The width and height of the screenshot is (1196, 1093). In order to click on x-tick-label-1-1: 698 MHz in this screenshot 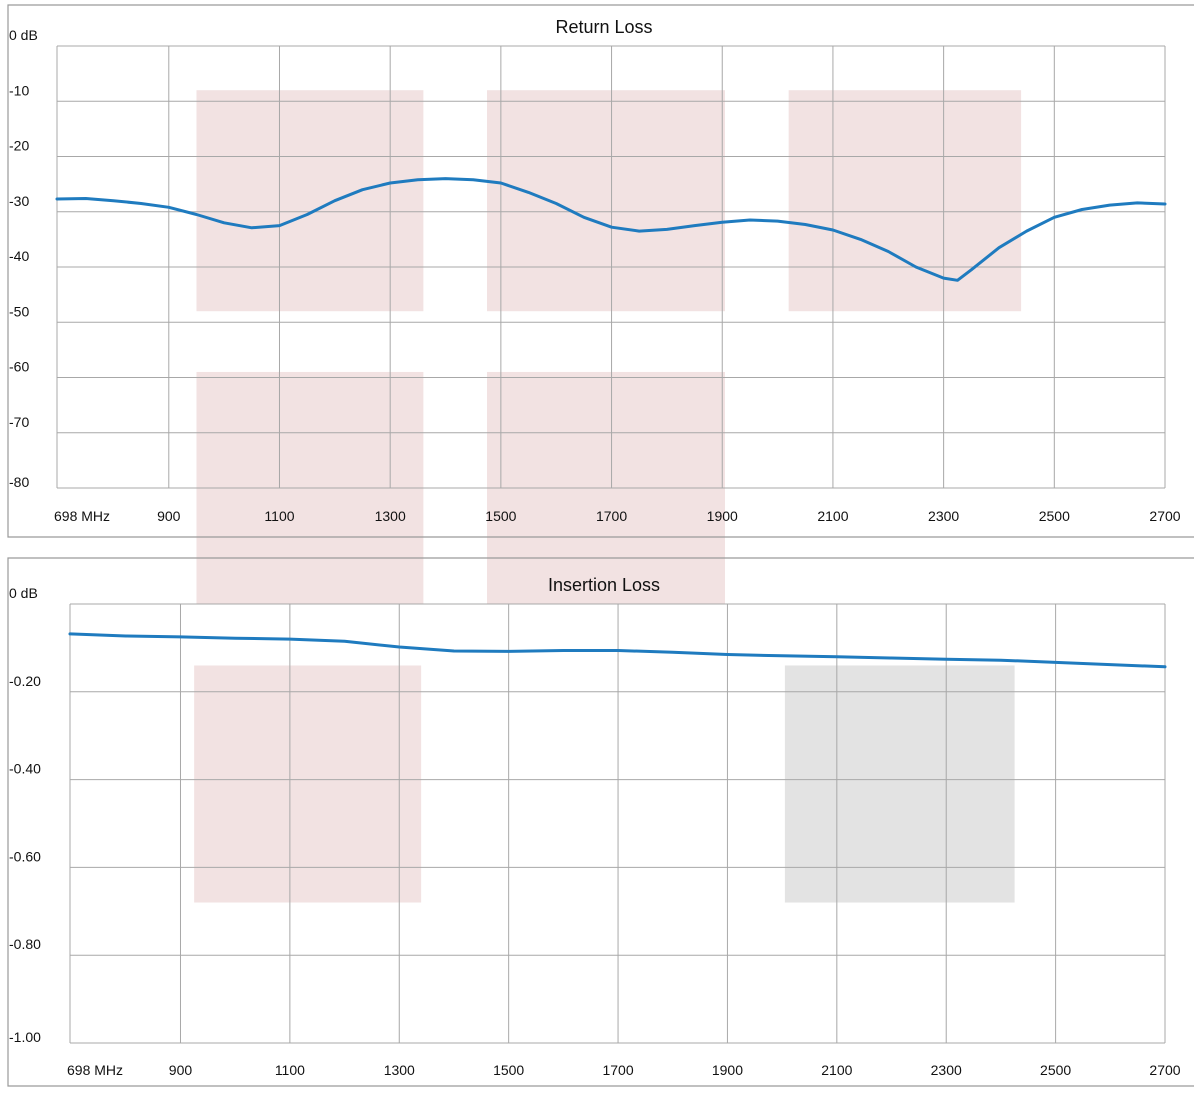, I will do `click(82, 516)`.